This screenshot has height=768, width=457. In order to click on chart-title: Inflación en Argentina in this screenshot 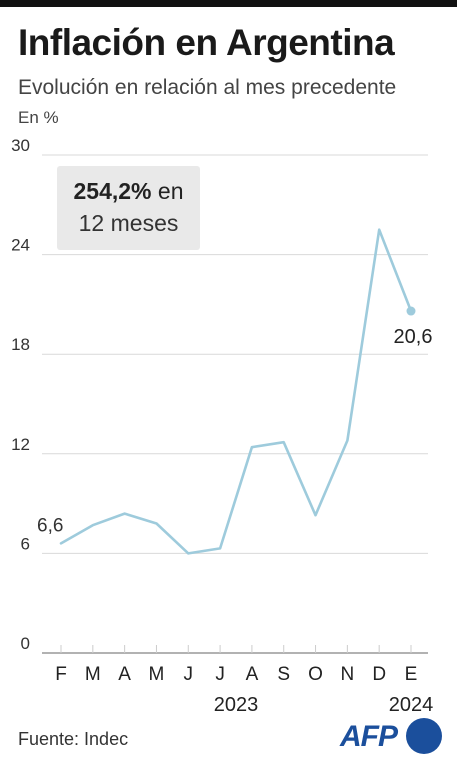, I will do `click(206, 42)`.